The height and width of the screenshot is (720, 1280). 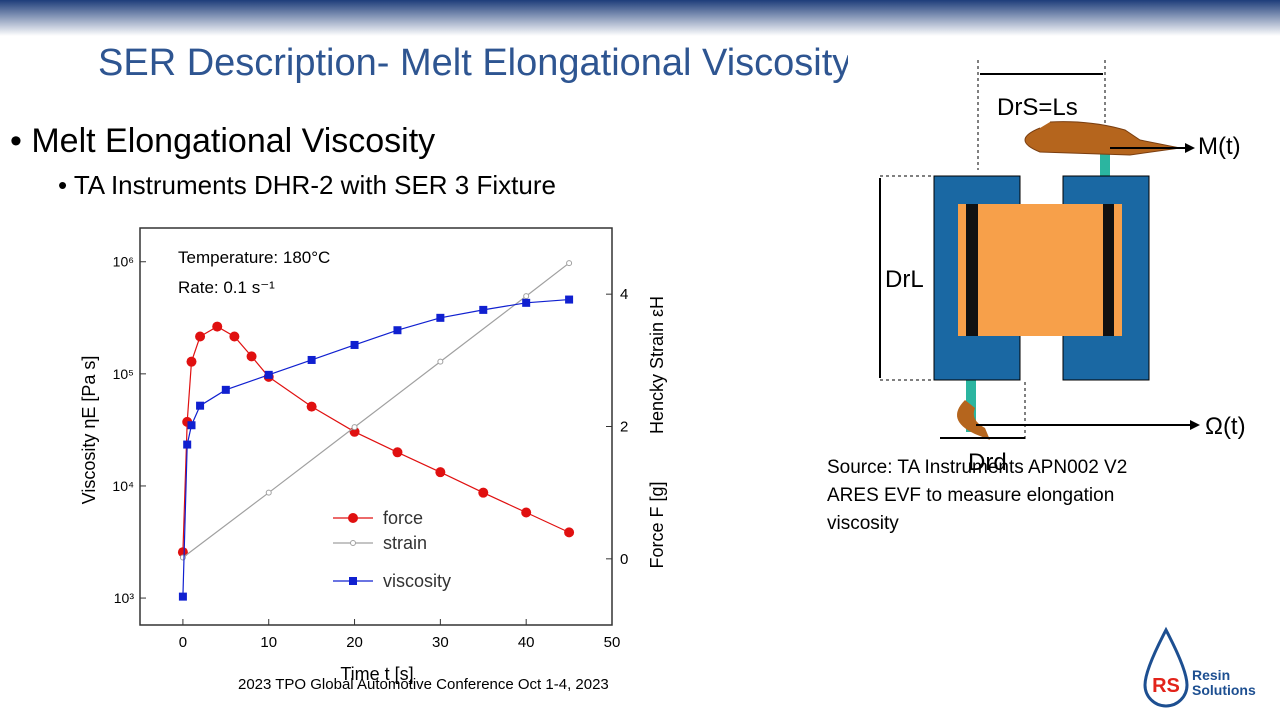 I want to click on diagram-label: Ω(t), so click(x=1225, y=426).